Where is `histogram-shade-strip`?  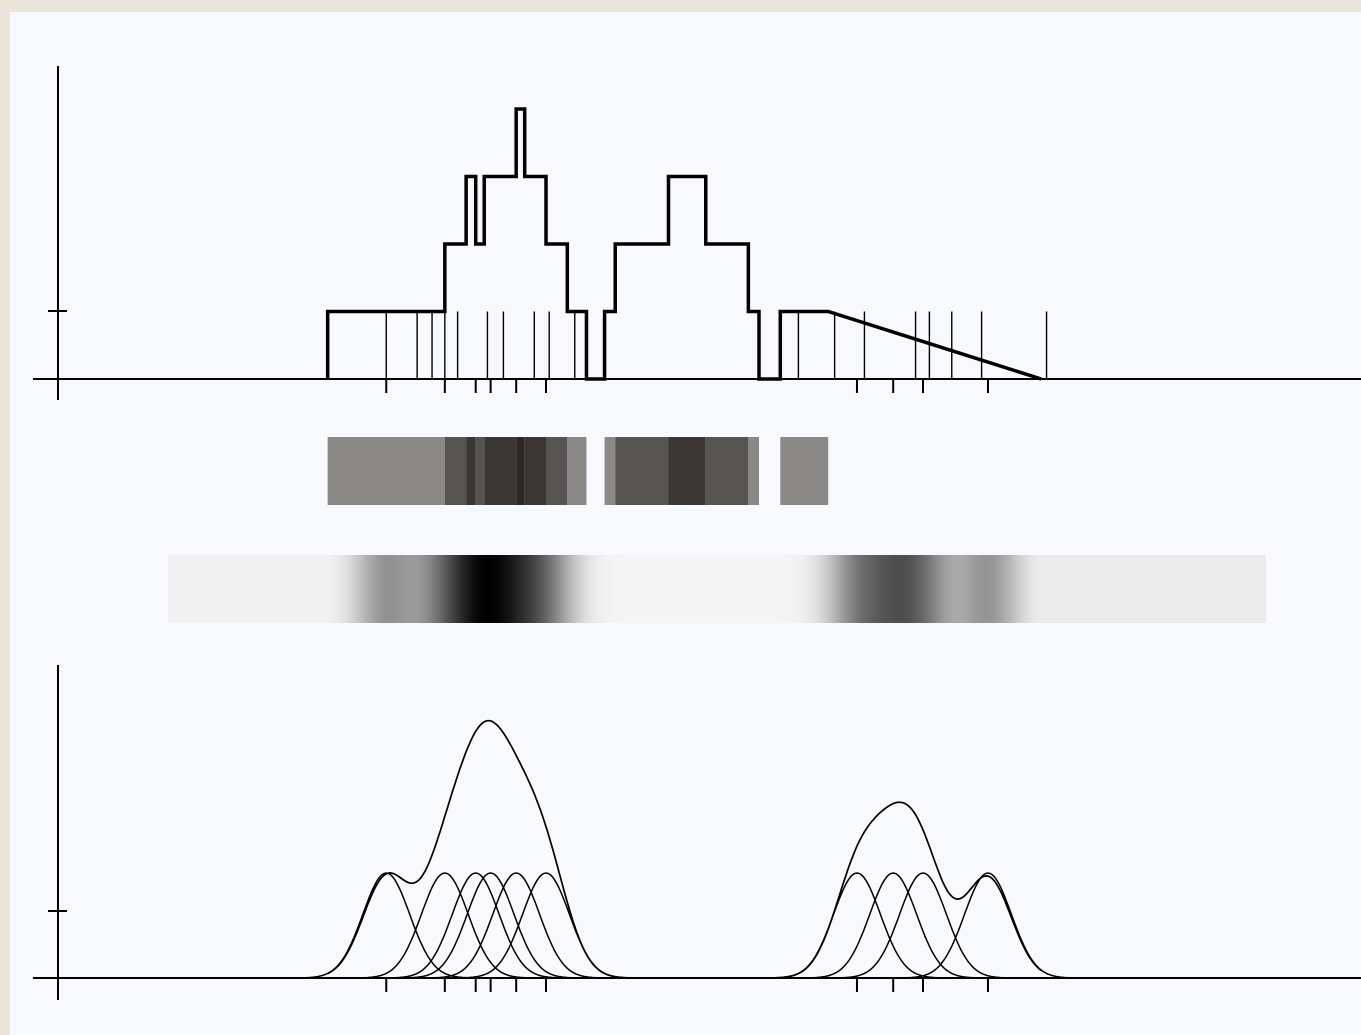 histogram-shade-strip is located at coordinates (578, 471).